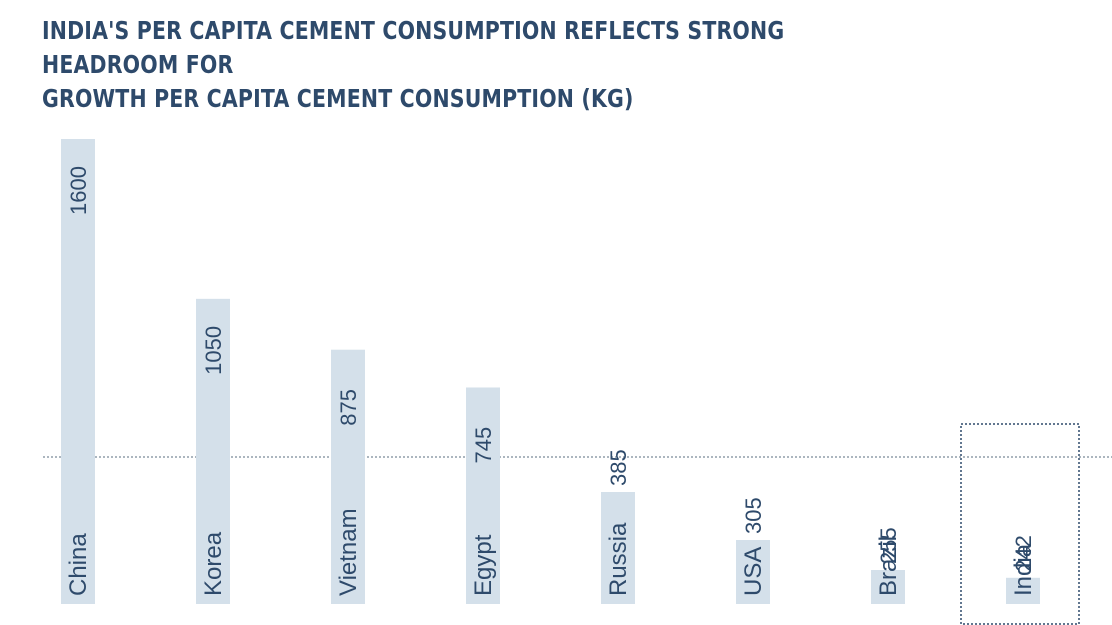  Describe the element at coordinates (213, 451) in the screenshot. I see `bar-korea` at that location.